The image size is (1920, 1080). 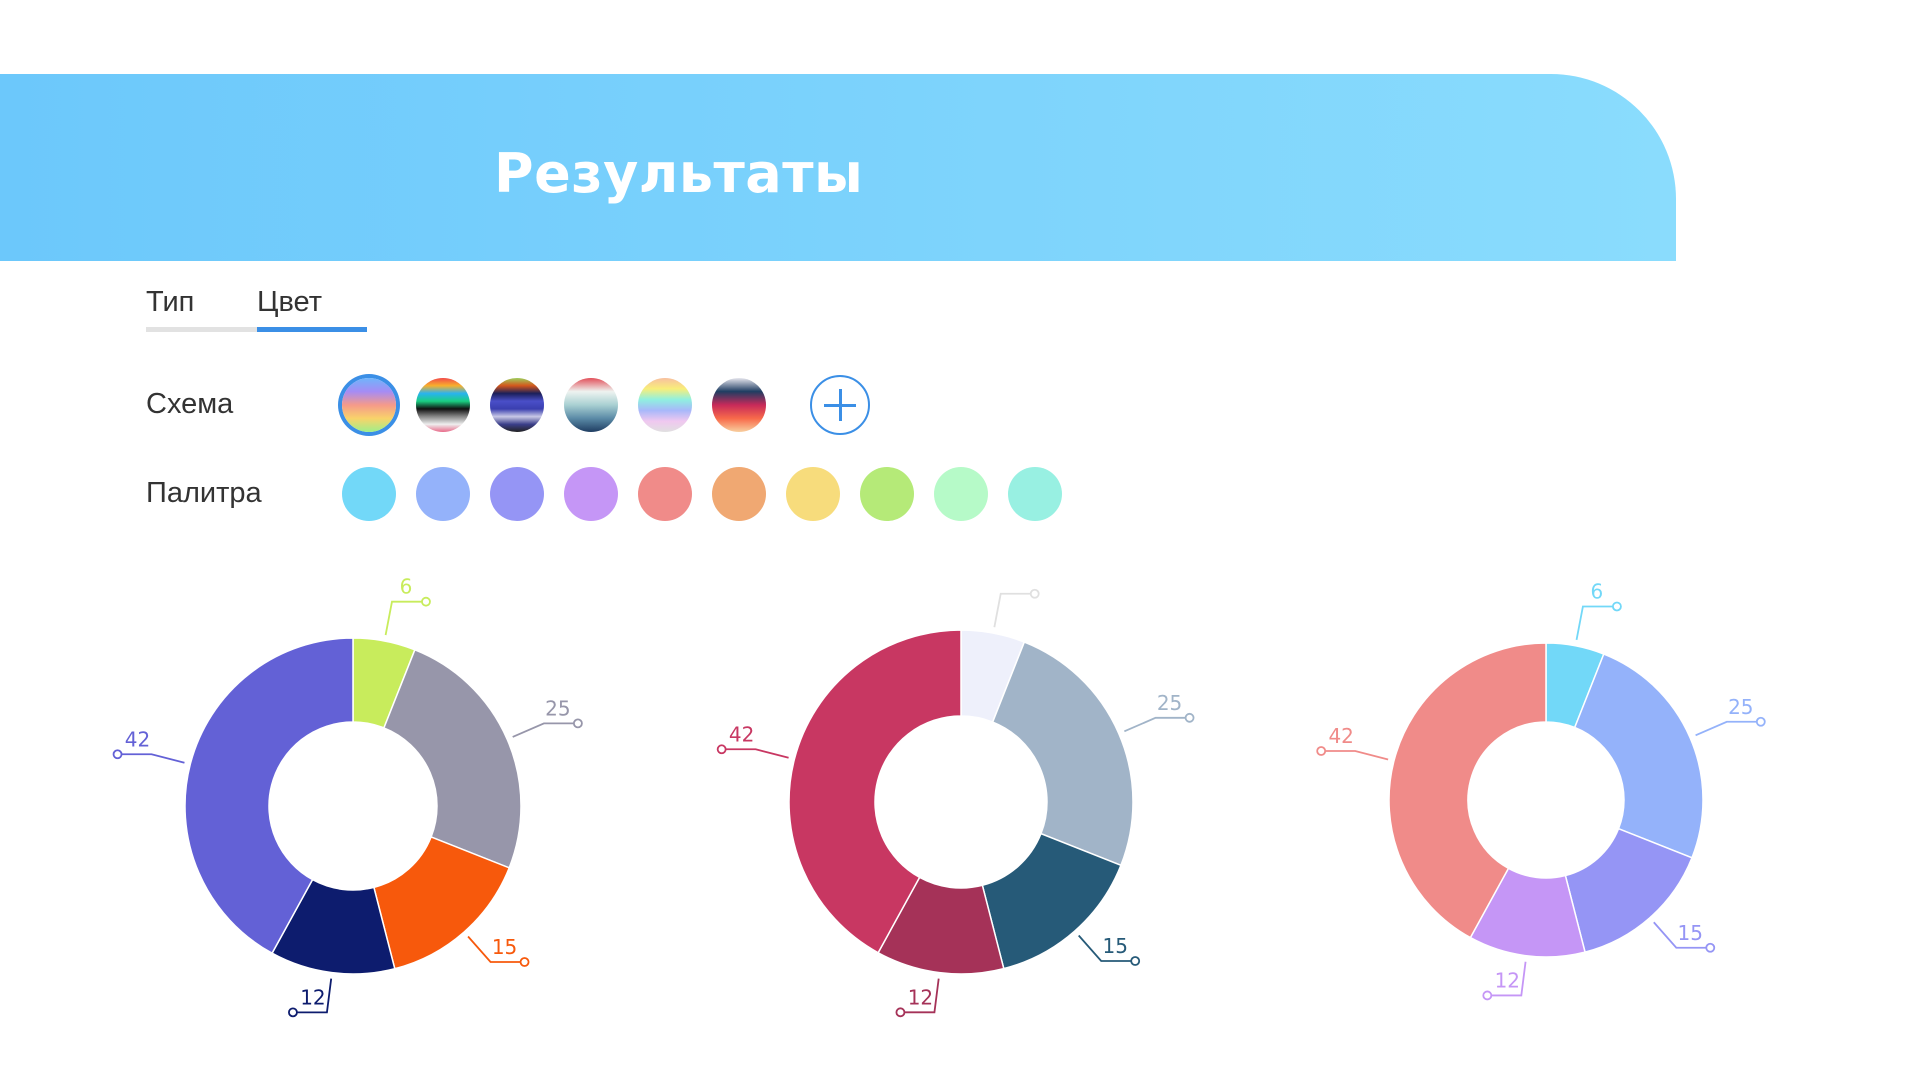 What do you see at coordinates (679, 173) in the screenshot?
I see `page-title: Результаты` at bounding box center [679, 173].